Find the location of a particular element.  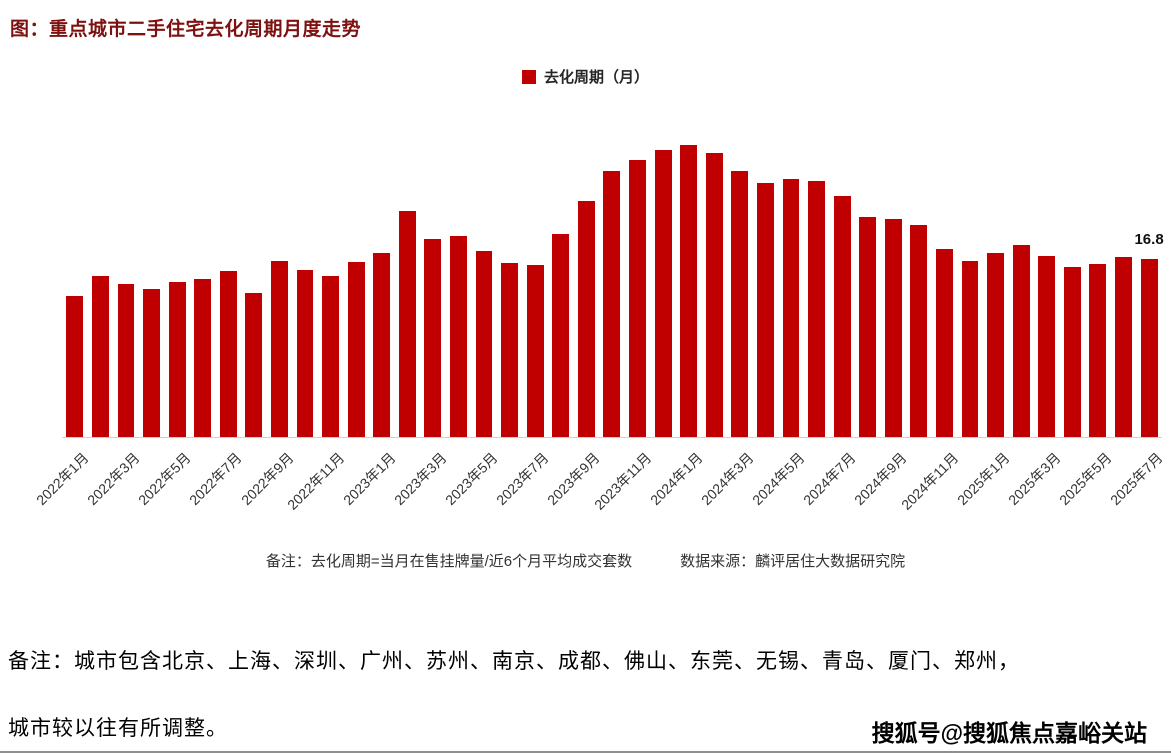

bar-2023年11月 is located at coordinates (637, 298).